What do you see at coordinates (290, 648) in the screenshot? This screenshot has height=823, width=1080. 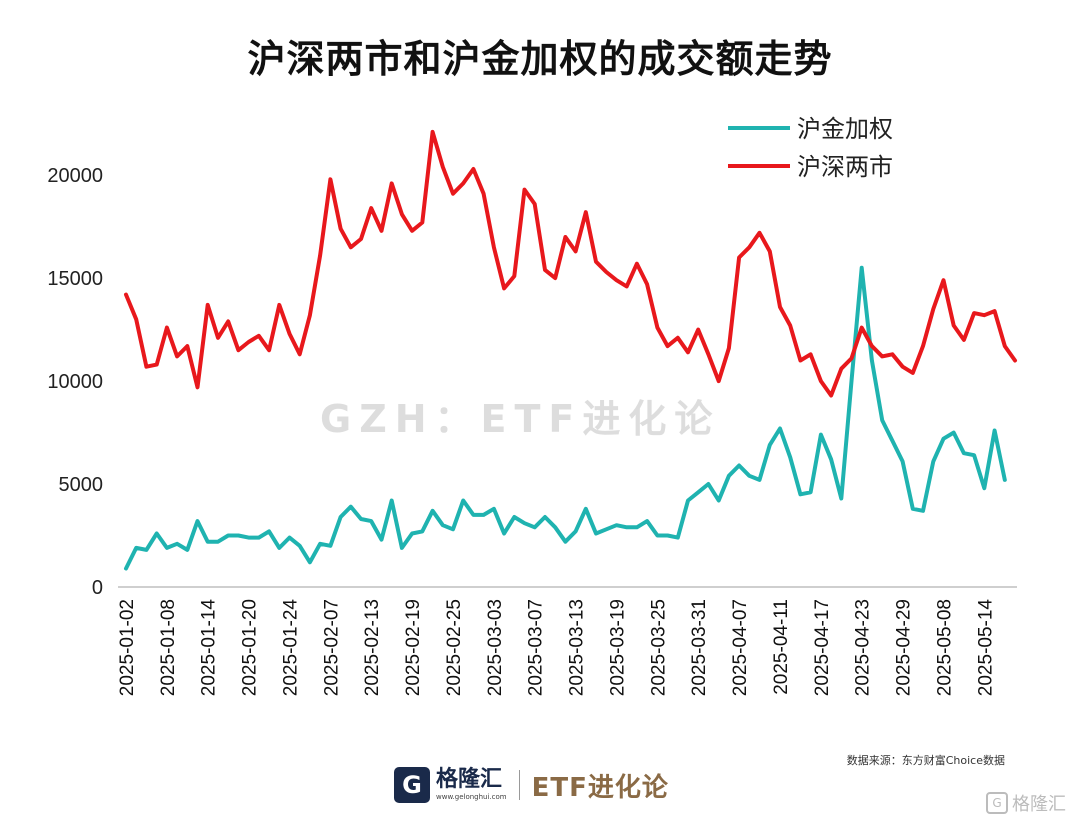 I see `x-tick-label: 2025-01-24` at bounding box center [290, 648].